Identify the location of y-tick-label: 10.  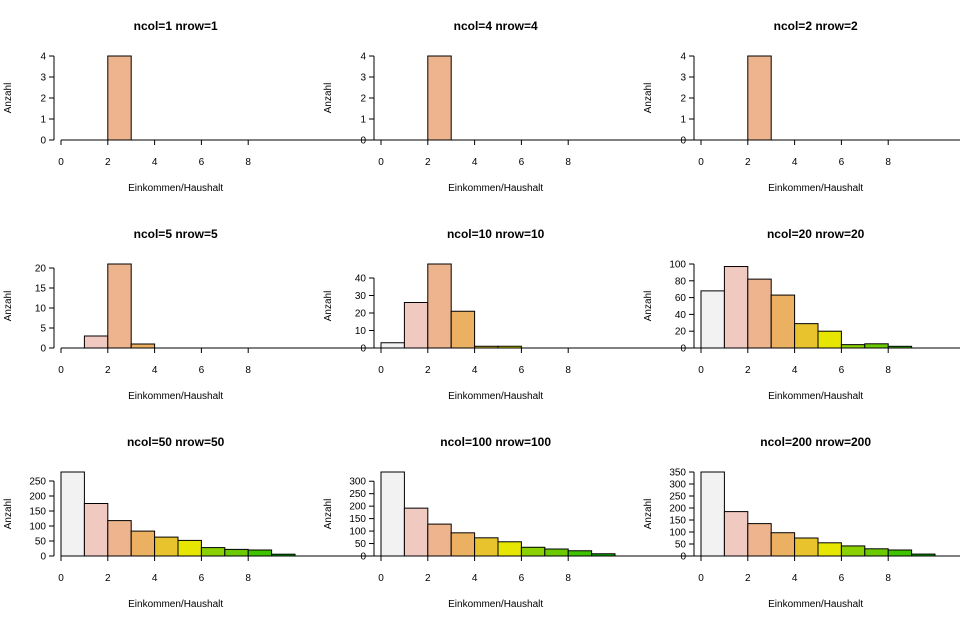
(361, 331).